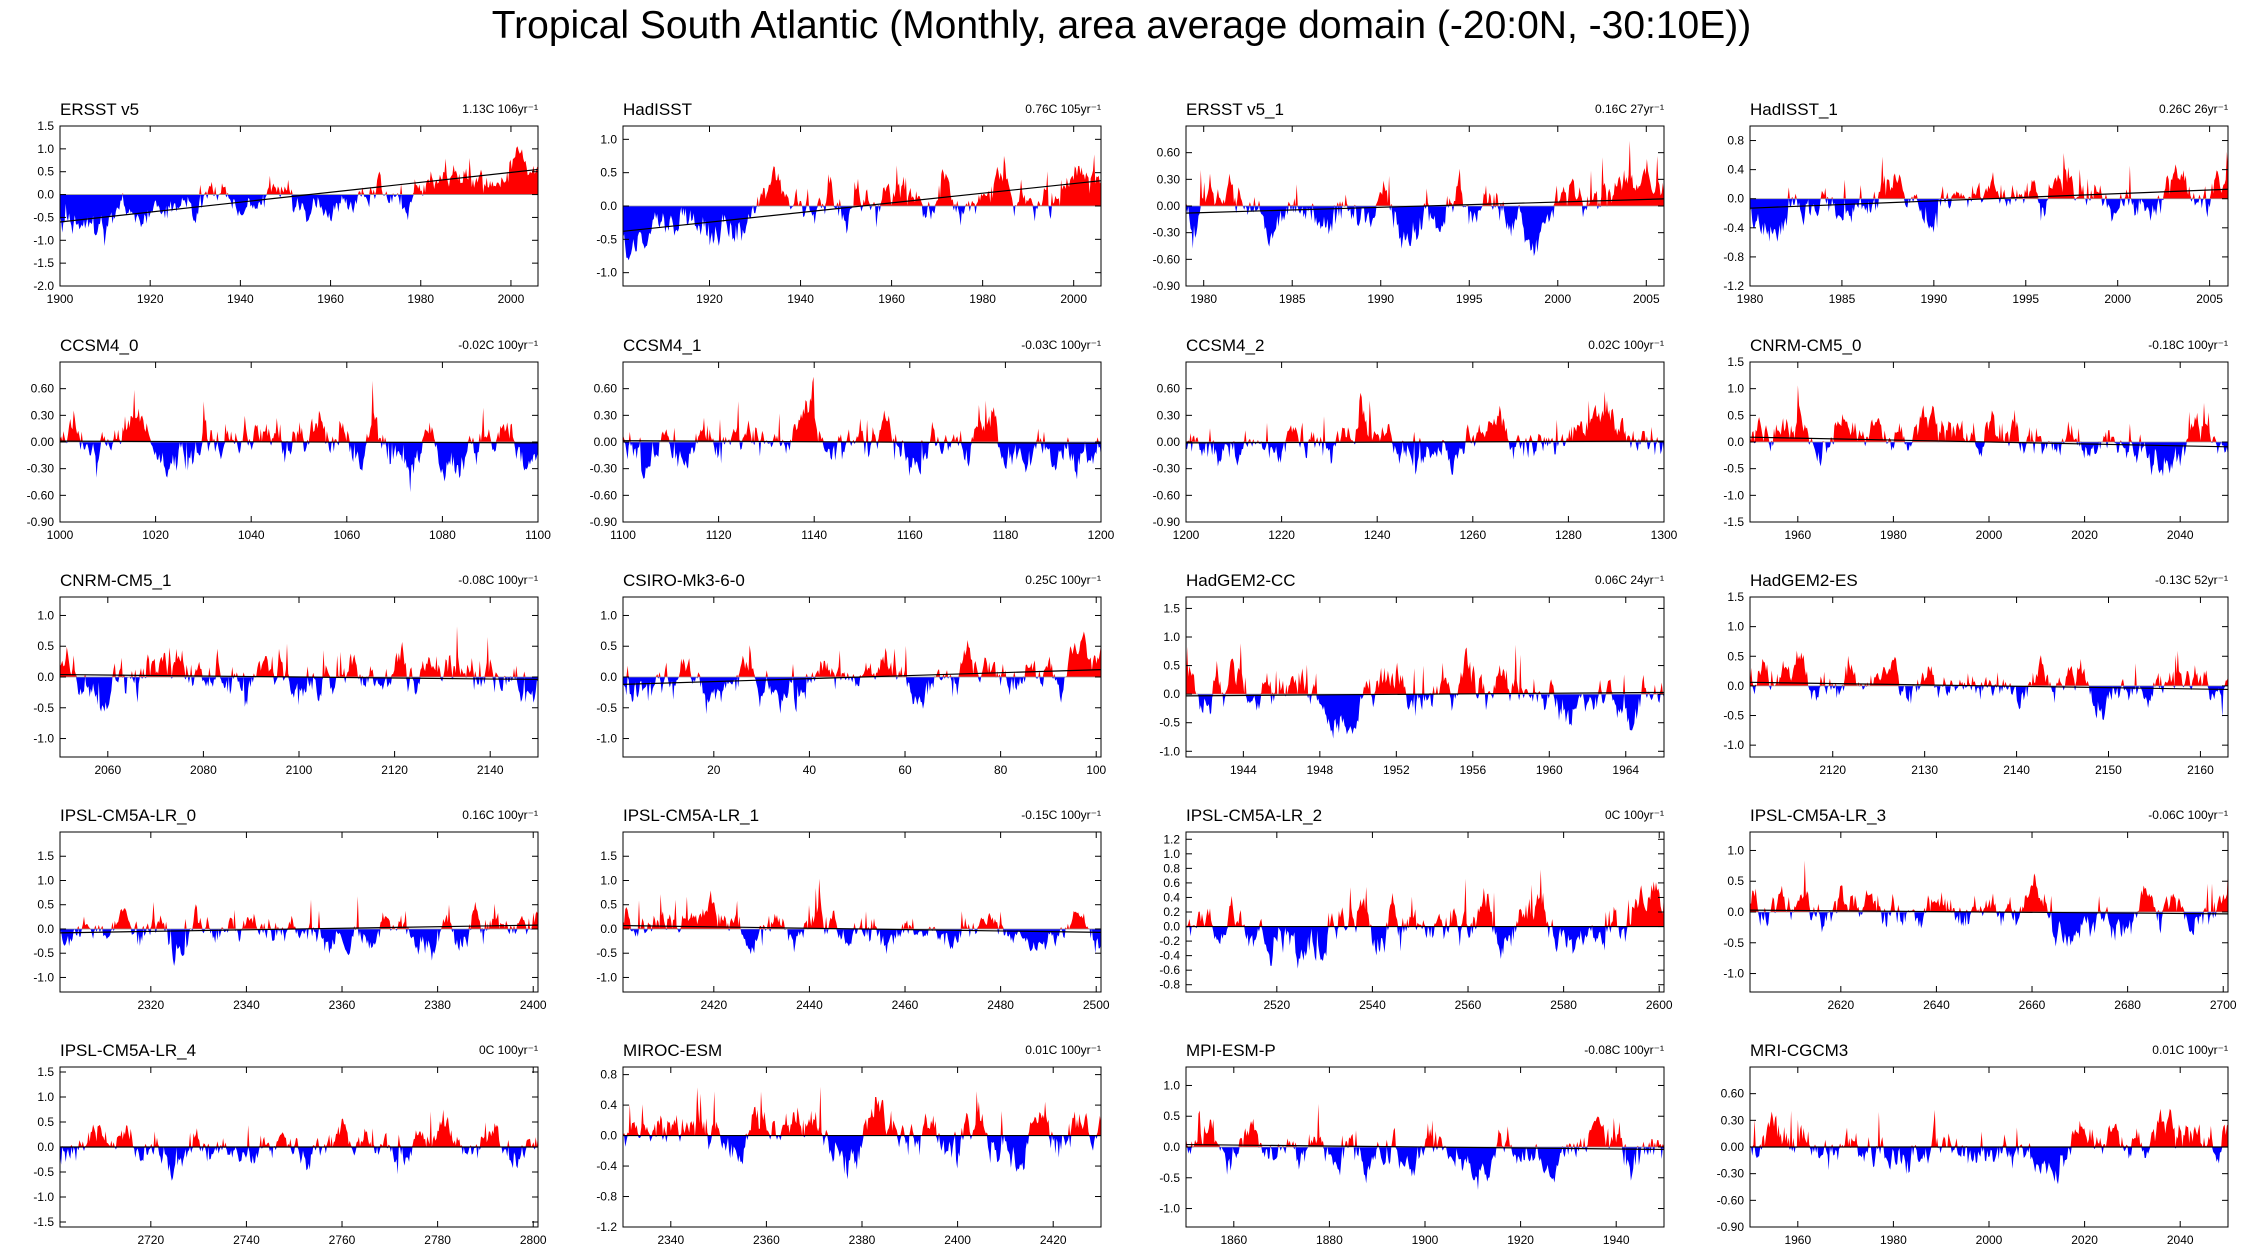  I want to click on x-tick-label: 1960, so click(330, 299).